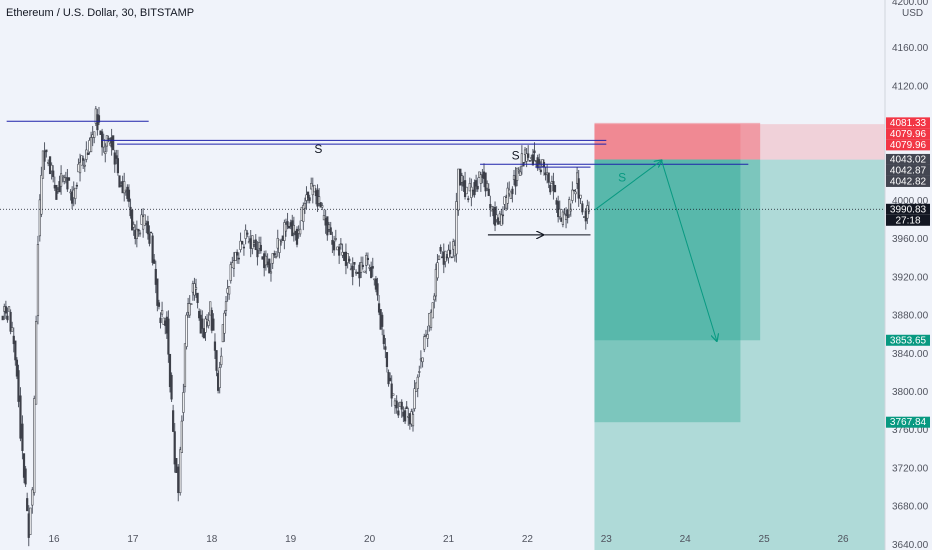 Image resolution: width=932 pixels, height=550 pixels. I want to click on y-tick-label: 3640.00, so click(910, 545).